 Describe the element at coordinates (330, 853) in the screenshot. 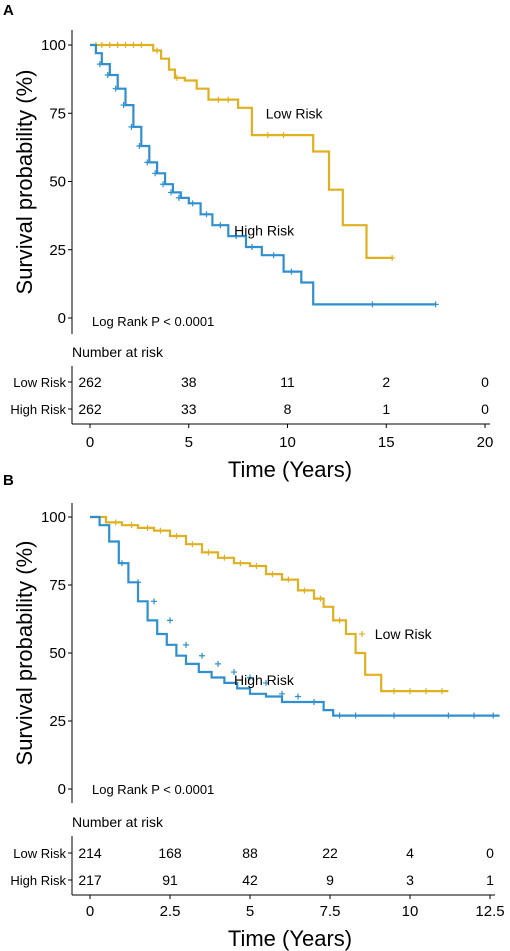

I see `panel-b-risk-value: 22` at that location.